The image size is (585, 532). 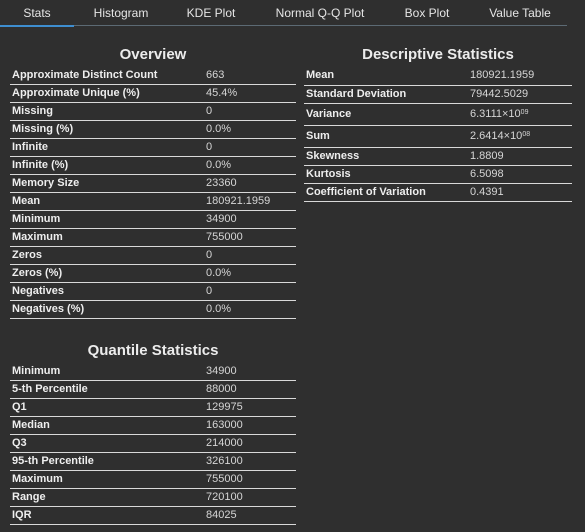 I want to click on stat-value-text: 720100, so click(x=224, y=497).